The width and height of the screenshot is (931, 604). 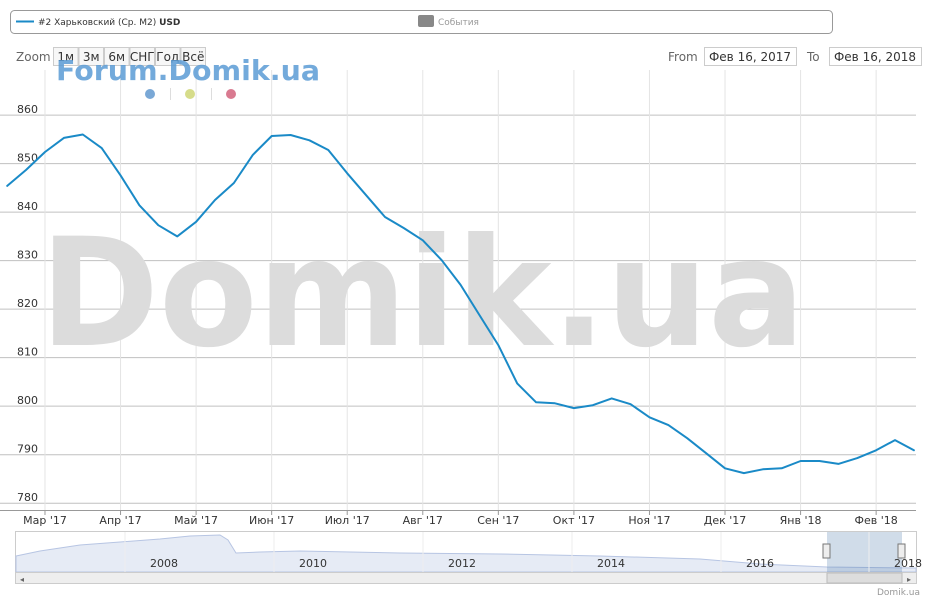 I want to click on x-tick-label: Сен '17, so click(x=498, y=520).